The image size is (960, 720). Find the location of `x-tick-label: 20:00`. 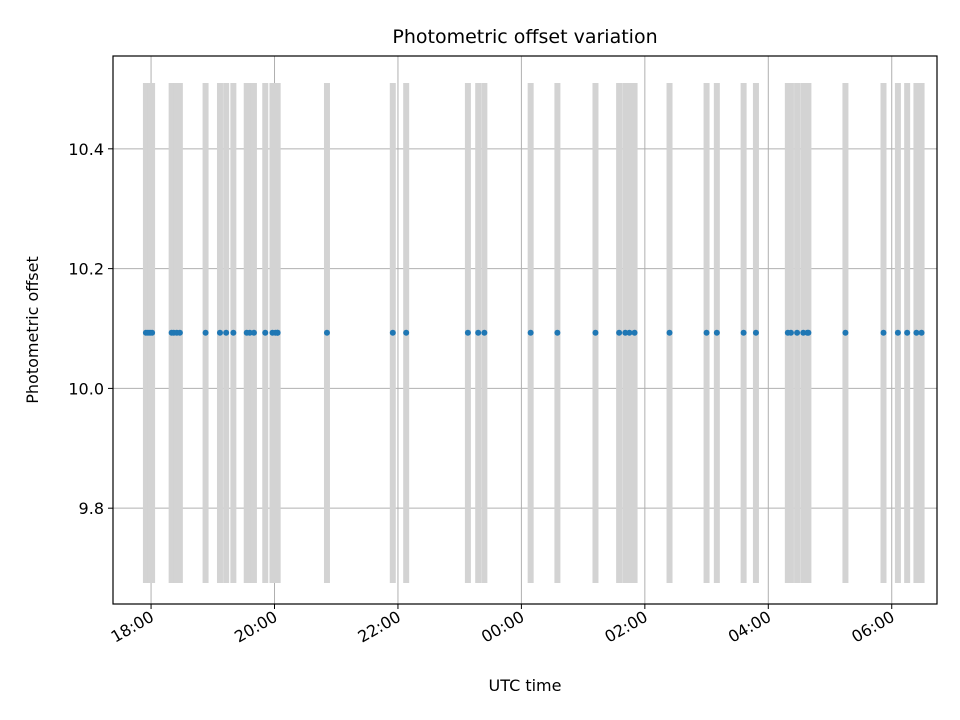

x-tick-label: 20:00 is located at coordinates (255, 627).